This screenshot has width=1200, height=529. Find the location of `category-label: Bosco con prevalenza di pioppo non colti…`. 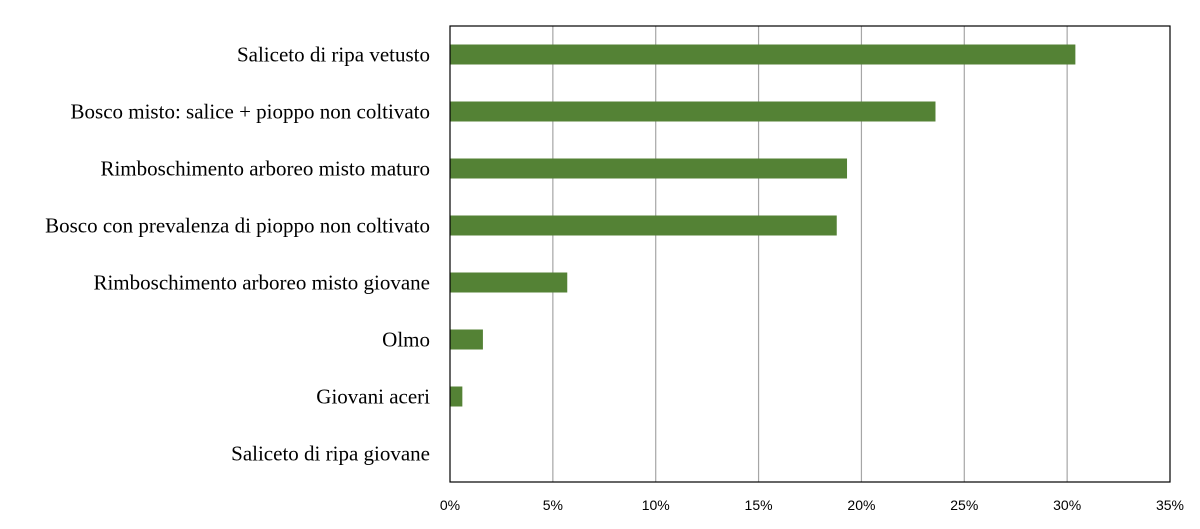

category-label: Bosco con prevalenza di pioppo non colti… is located at coordinates (237, 226).